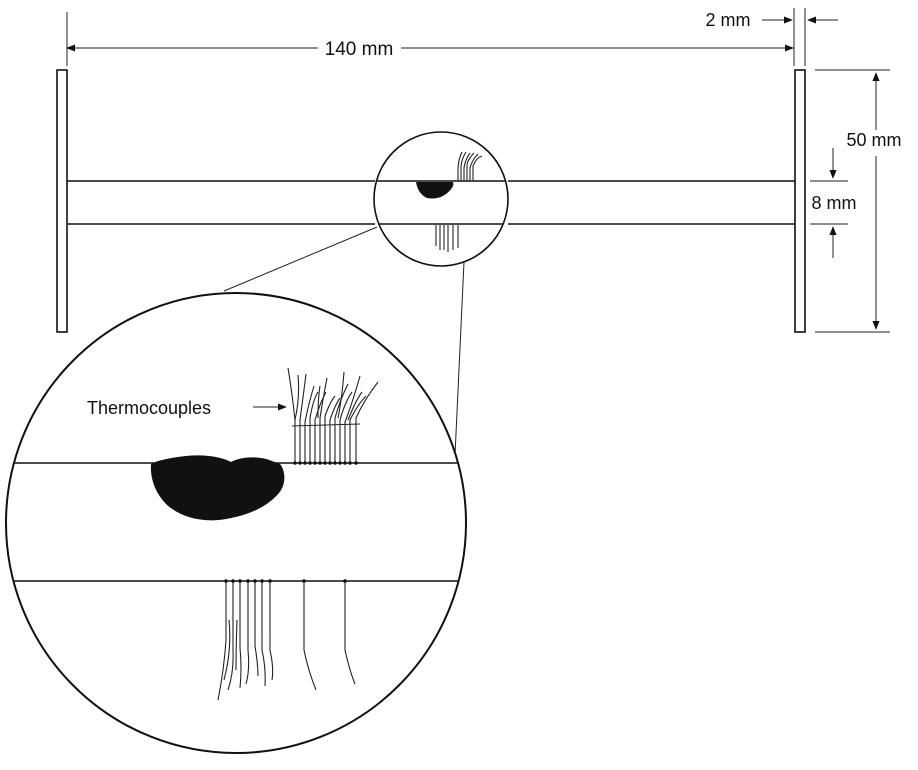 The image size is (918, 770). I want to click on web-thickness-label: 8 mm, so click(834, 203).